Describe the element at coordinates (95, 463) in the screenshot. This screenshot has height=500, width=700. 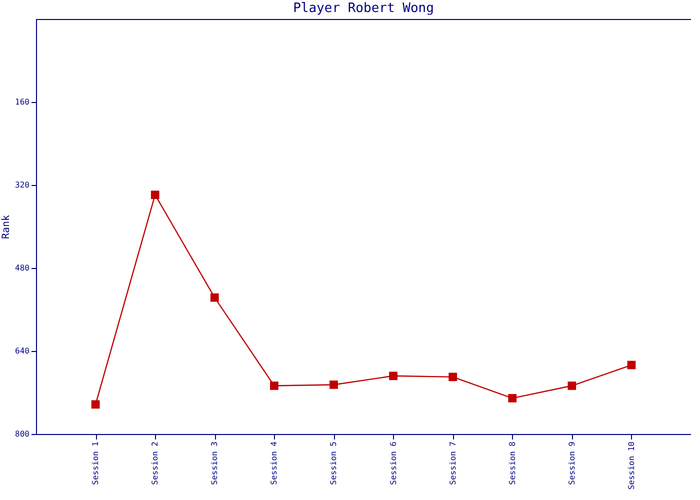
I see `x-tick-label: Session 1` at that location.